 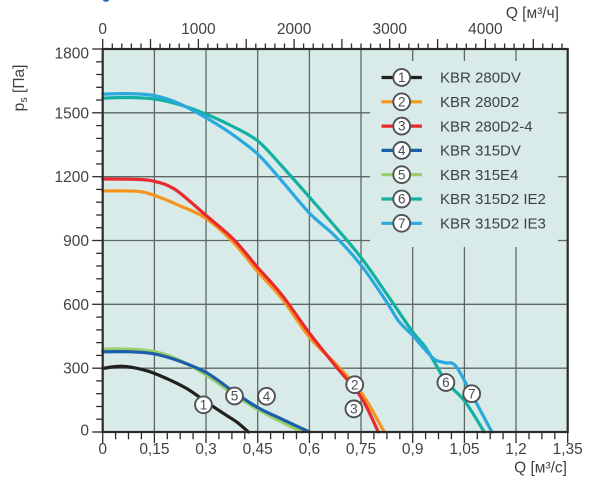 I want to click on svg-text: 0,15, so click(x=154, y=449).